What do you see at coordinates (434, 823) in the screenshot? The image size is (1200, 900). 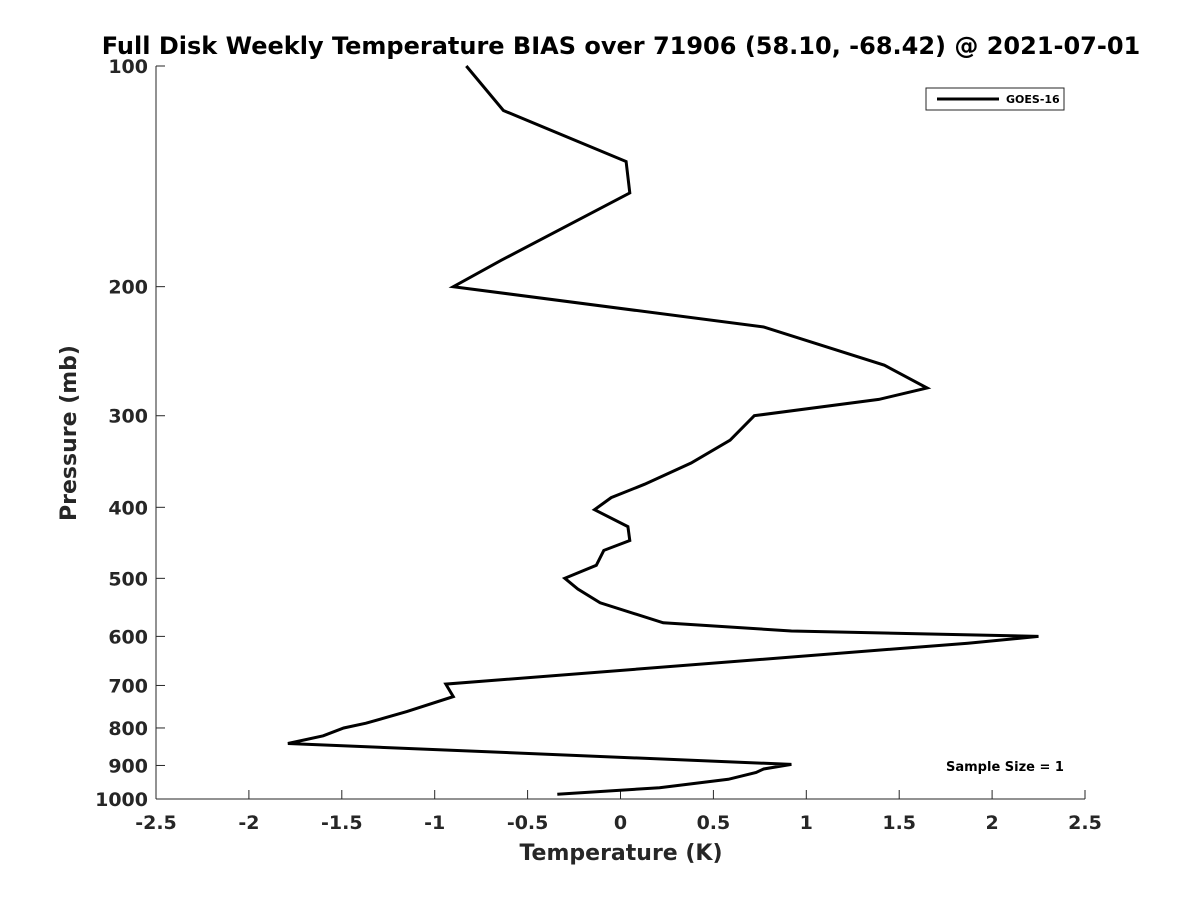 I see `x-tick-label: -1` at bounding box center [434, 823].